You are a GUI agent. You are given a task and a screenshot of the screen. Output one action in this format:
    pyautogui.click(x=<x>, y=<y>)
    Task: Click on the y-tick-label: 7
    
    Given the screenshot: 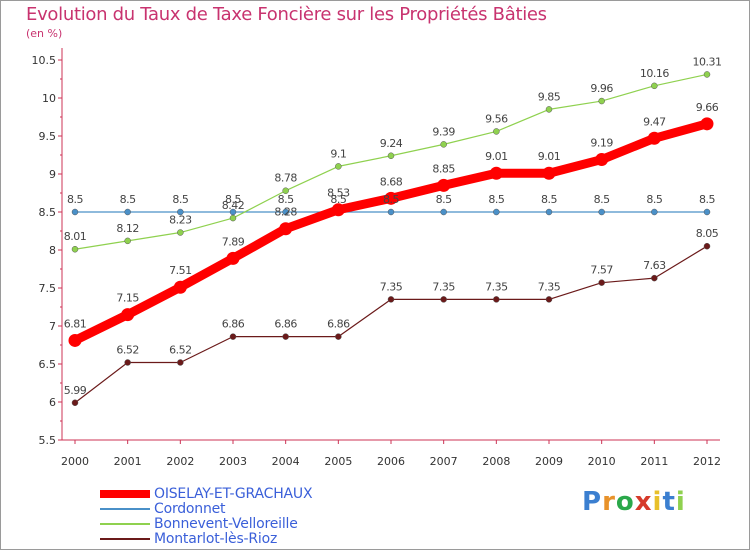 What is the action you would take?
    pyautogui.click(x=52, y=326)
    